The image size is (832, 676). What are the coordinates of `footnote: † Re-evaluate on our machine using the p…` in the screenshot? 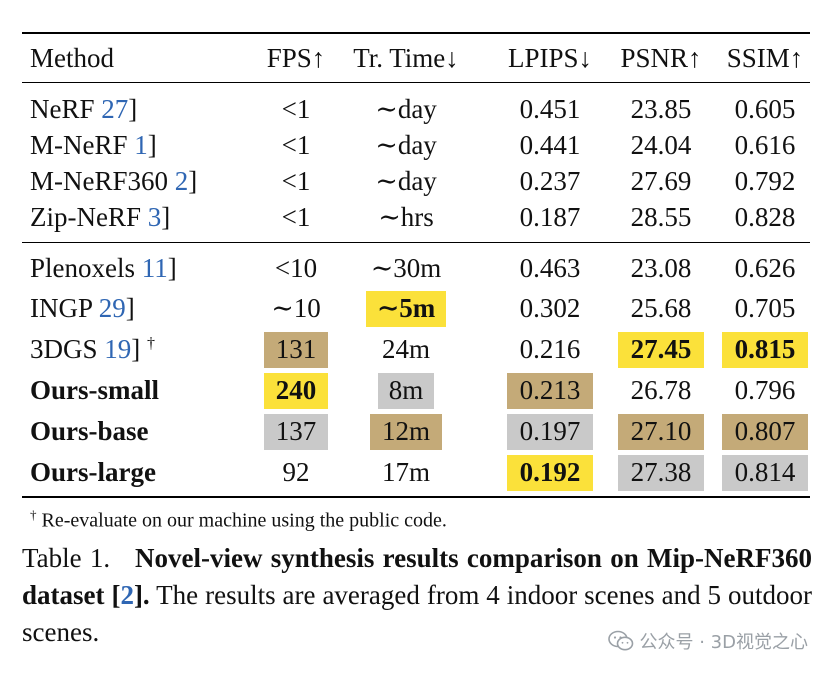 It's located at (238, 519).